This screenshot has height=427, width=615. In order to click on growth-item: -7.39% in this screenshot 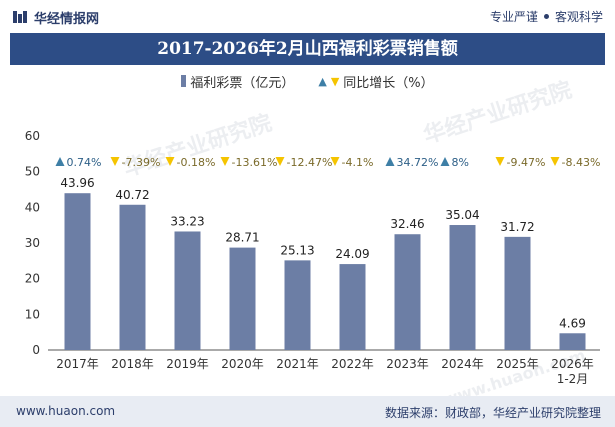, I will do `click(135, 162)`.